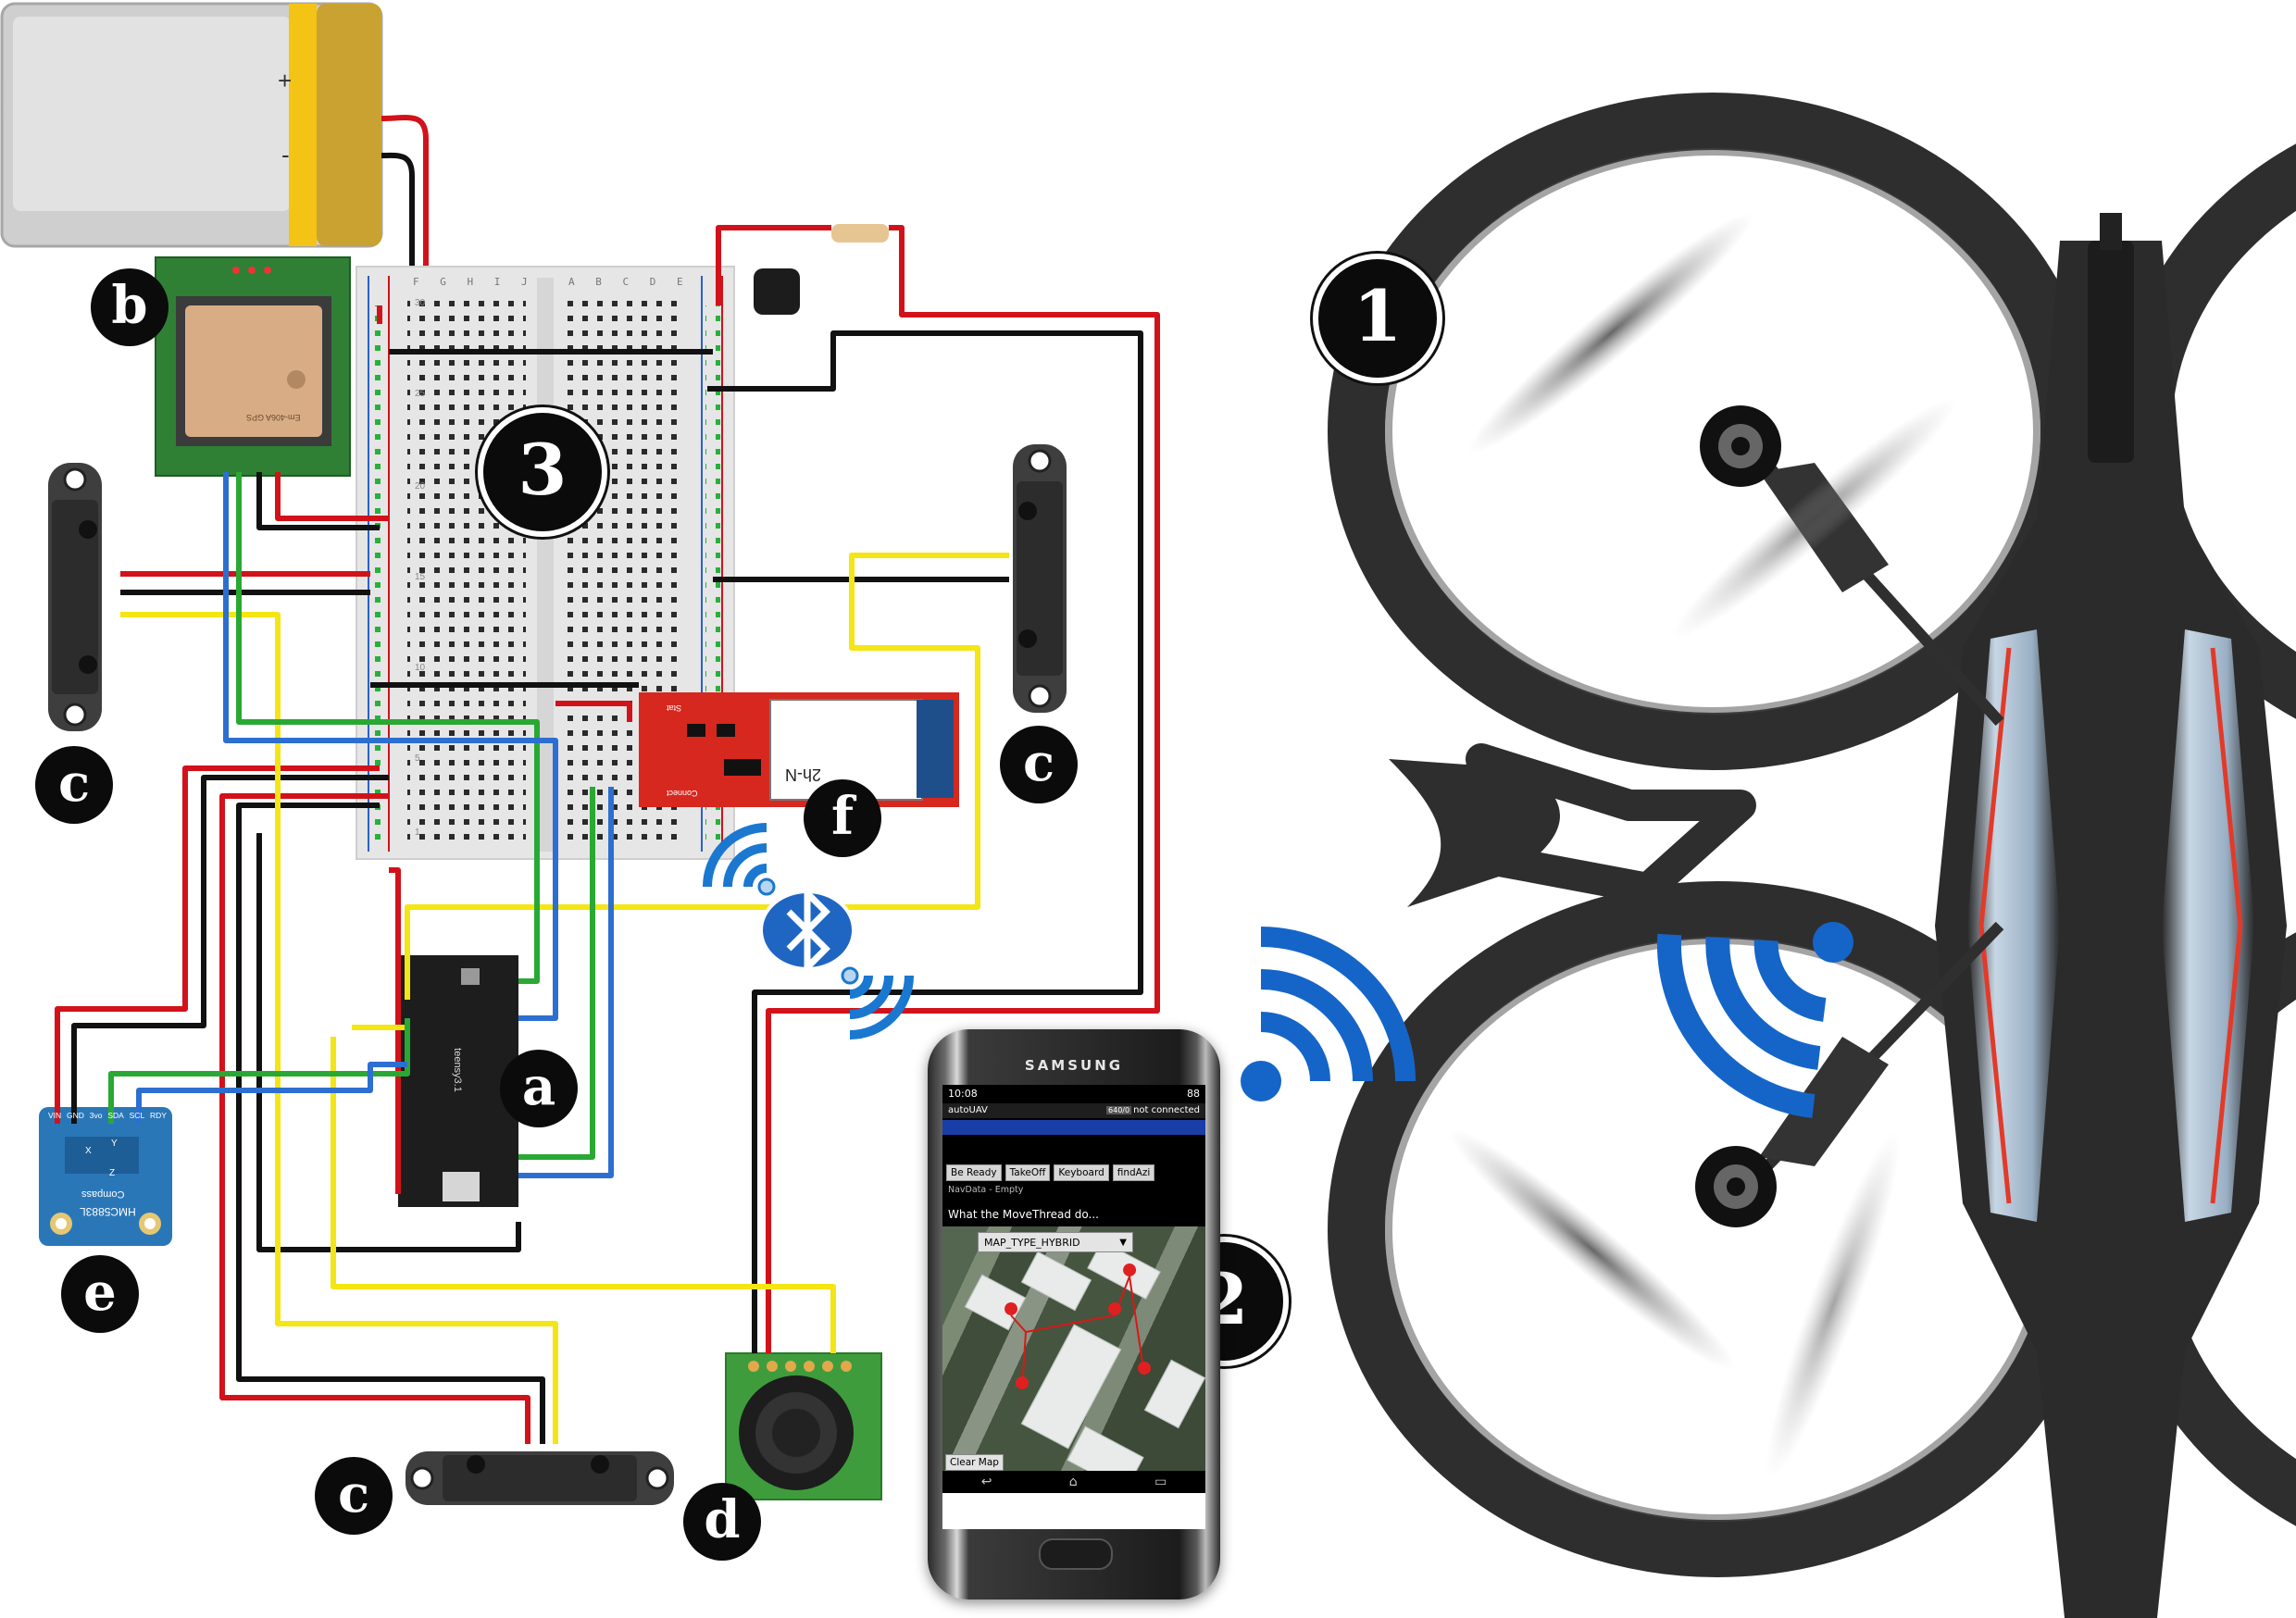 The width and height of the screenshot is (2296, 1618). Describe the element at coordinates (963, 1094) in the screenshot. I see `status-time: 10:08` at that location.